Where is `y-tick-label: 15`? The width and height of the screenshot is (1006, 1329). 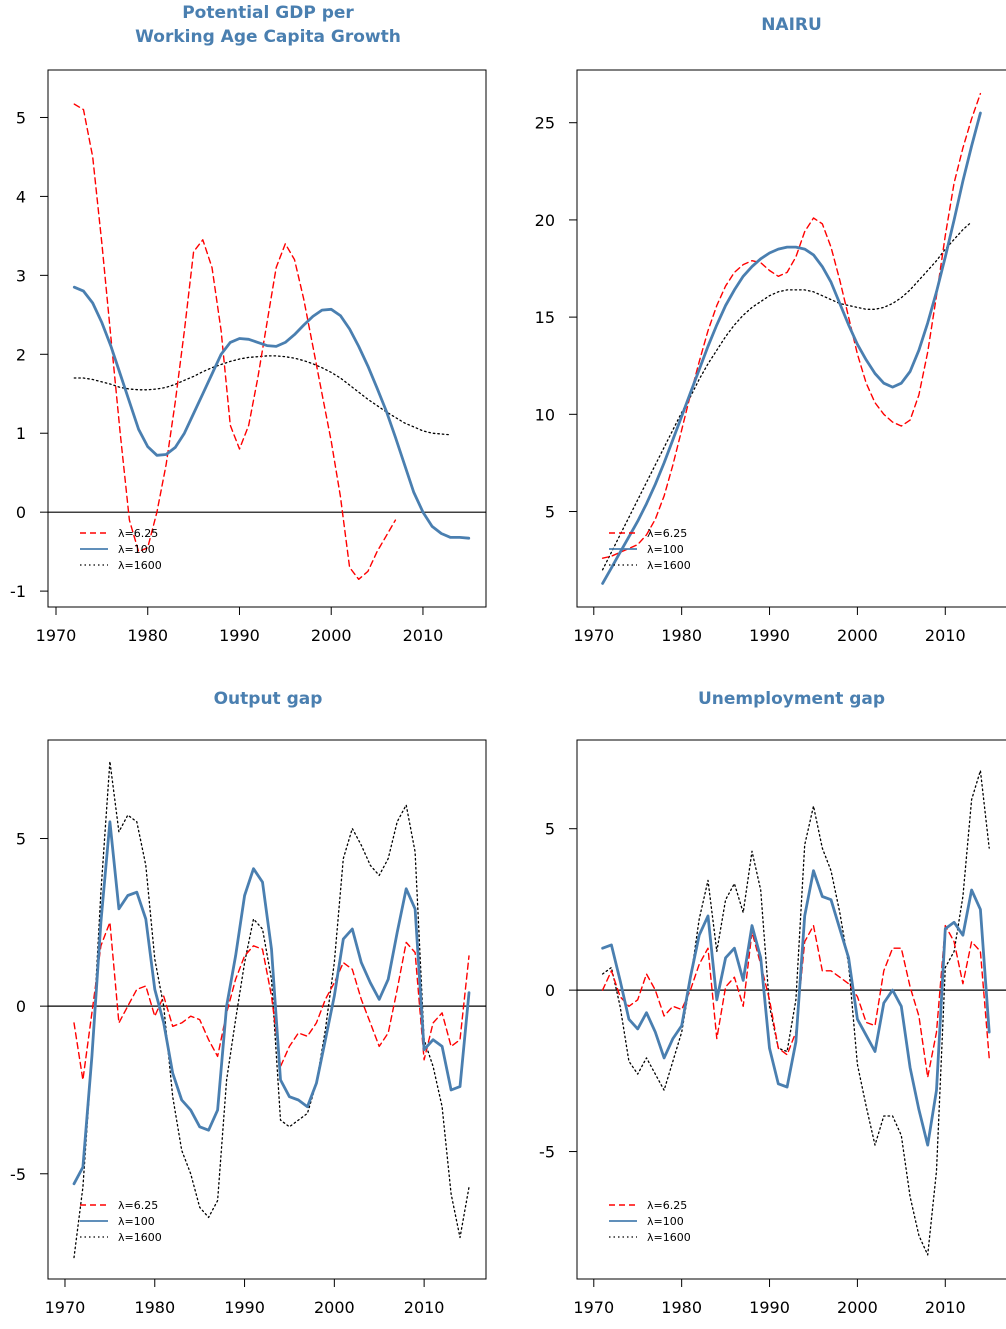
y-tick-label: 15 is located at coordinates (545, 317).